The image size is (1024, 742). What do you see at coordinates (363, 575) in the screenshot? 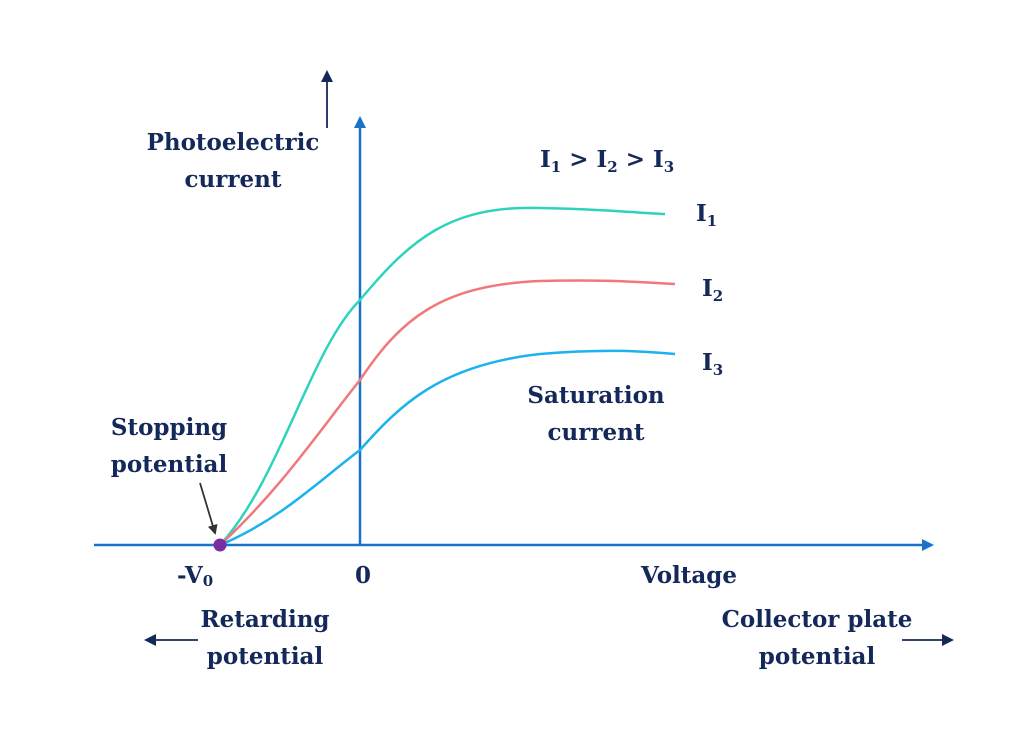
I see `origin-label: 0` at bounding box center [363, 575].